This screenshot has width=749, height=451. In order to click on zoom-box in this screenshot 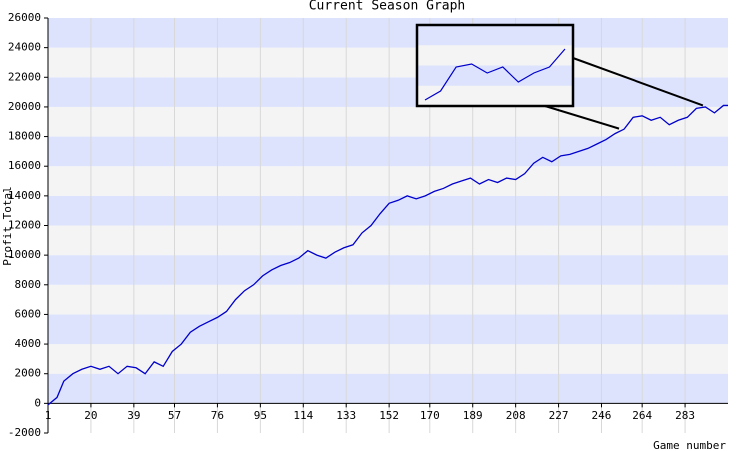, I will do `click(495, 65)`.